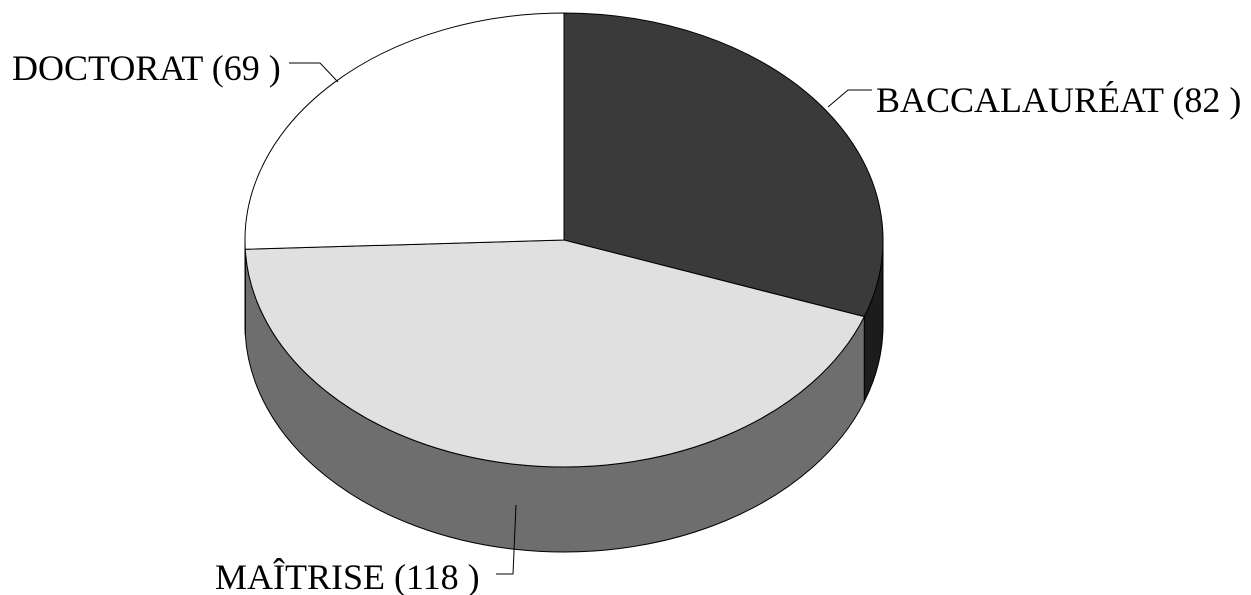 Image resolution: width=1251 pixels, height=595 pixels. I want to click on leader-line-baccalaureat, so click(849, 98).